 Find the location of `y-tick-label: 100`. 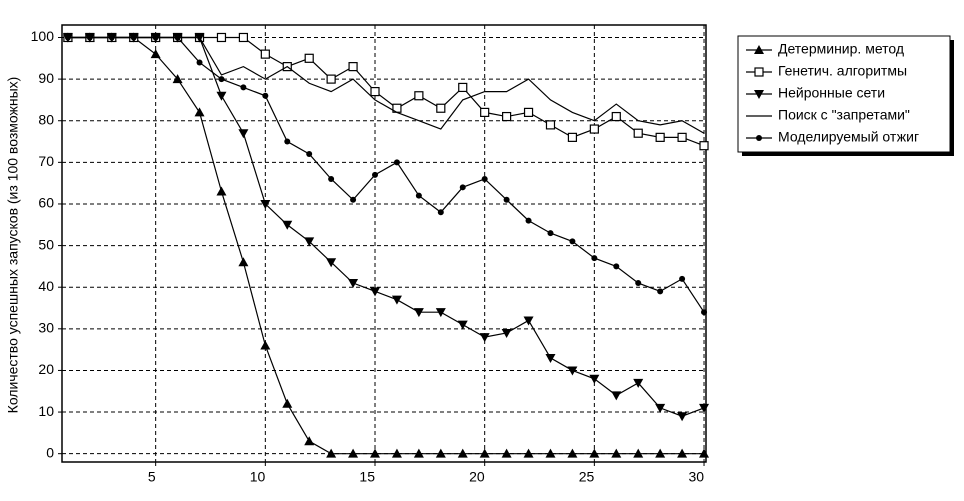

y-tick-label: 100 is located at coordinates (43, 36).